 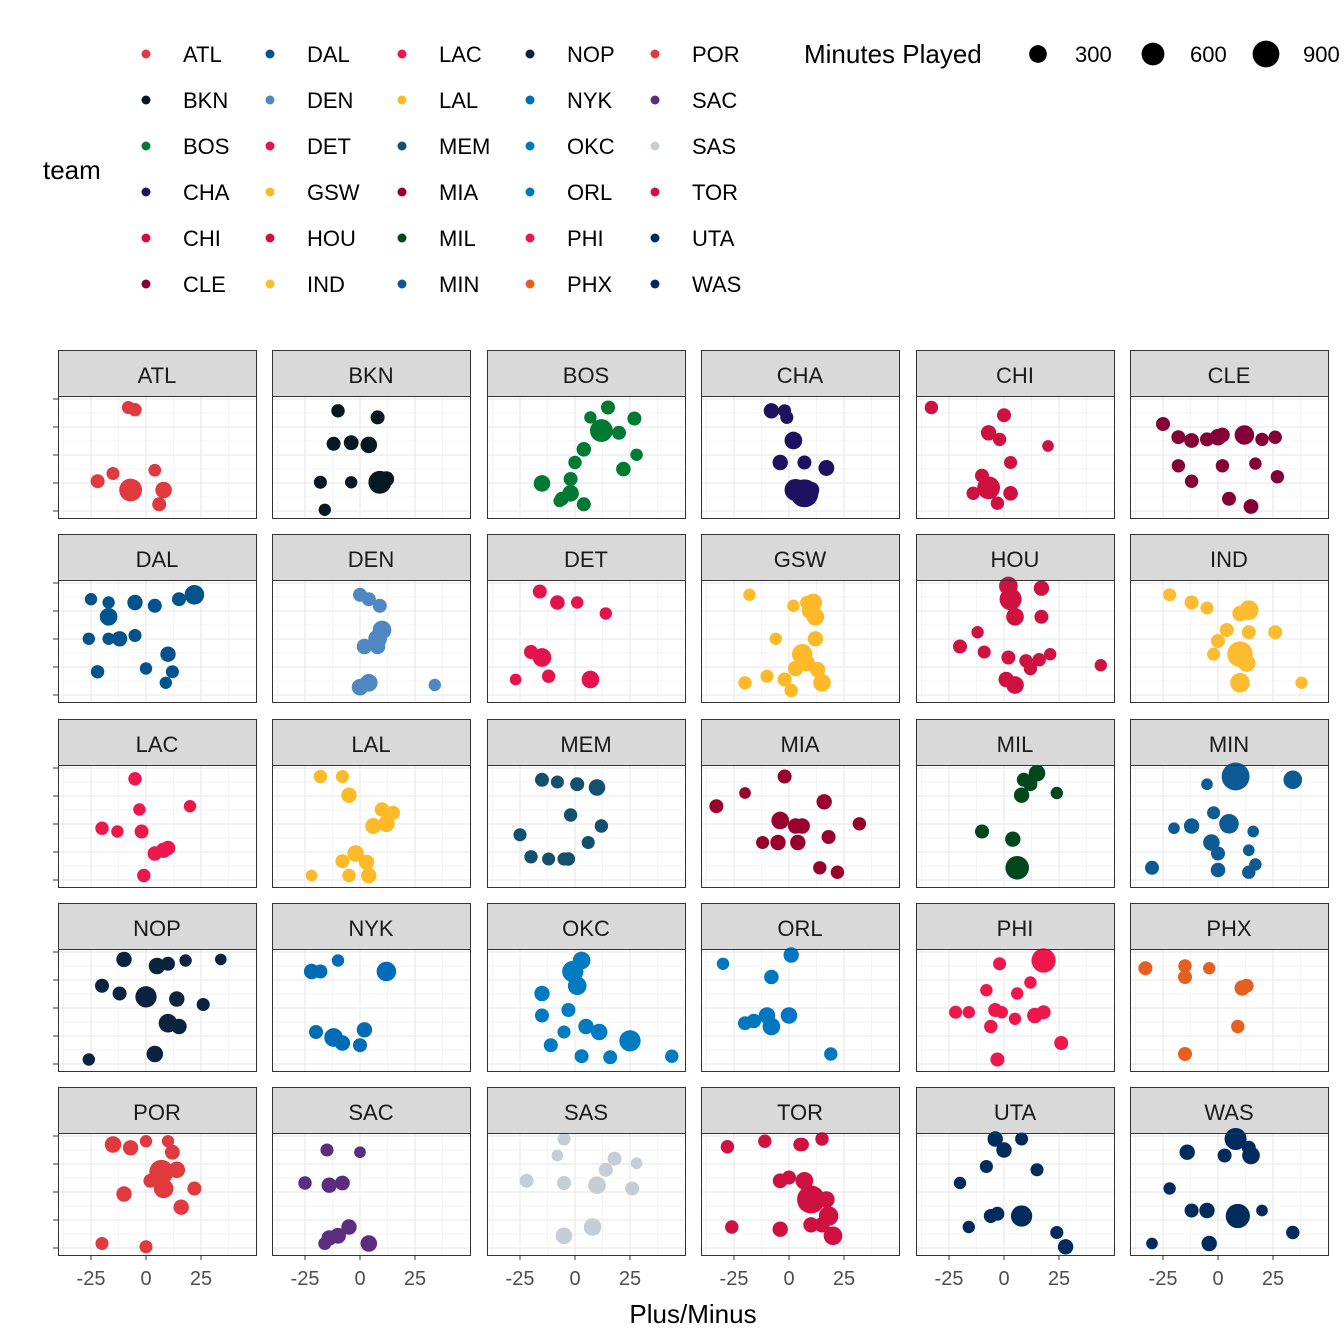 I want to click on facet-panel-hou: HOU, so click(x=1015, y=618).